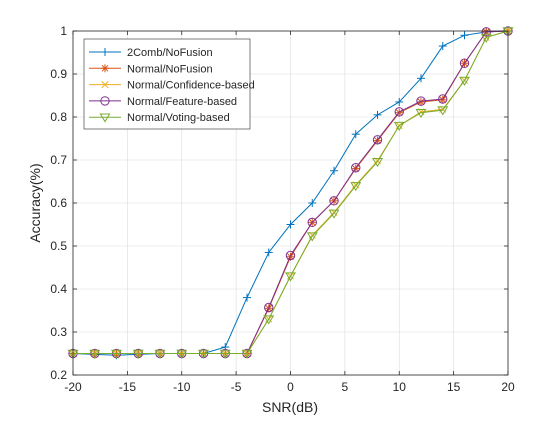 The image size is (560, 425). What do you see at coordinates (290, 407) in the screenshot?
I see `x-axis-label: SNR(dB)` at bounding box center [290, 407].